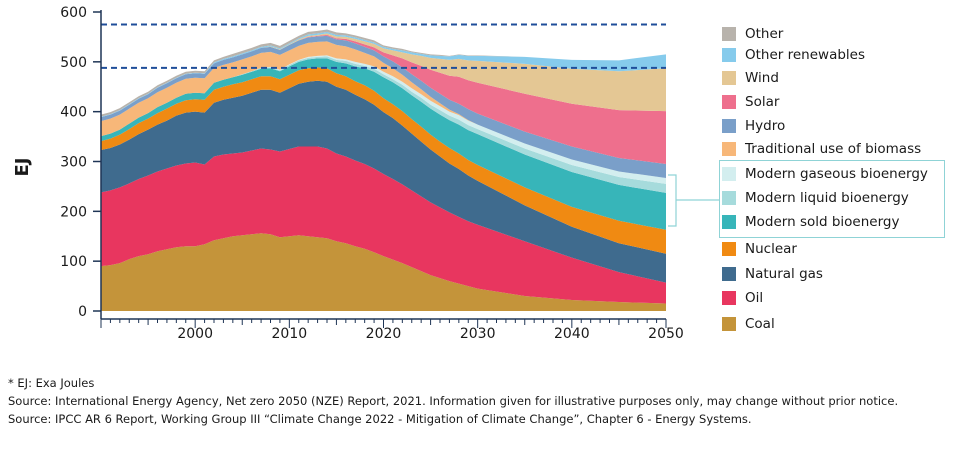 Image resolution: width=978 pixels, height=455 pixels. I want to click on bioenergy-bracket, so click(693, 200).